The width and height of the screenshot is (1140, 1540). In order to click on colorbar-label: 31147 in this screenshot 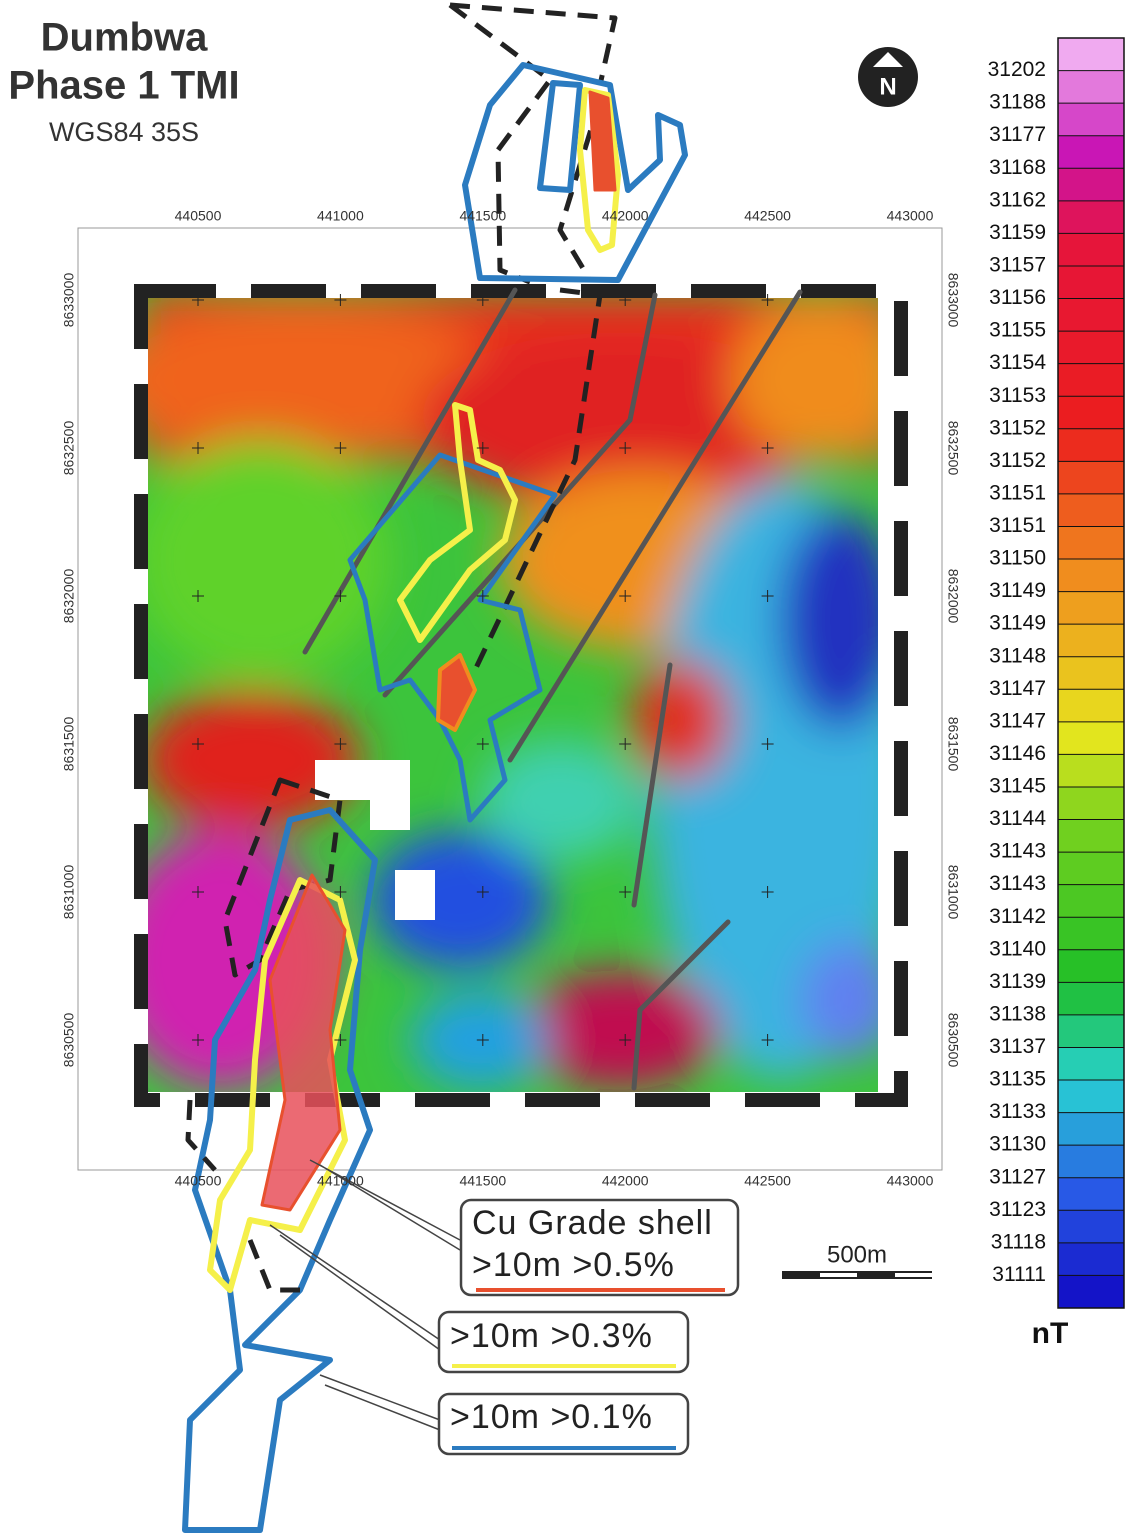, I will do `click(1017, 720)`.